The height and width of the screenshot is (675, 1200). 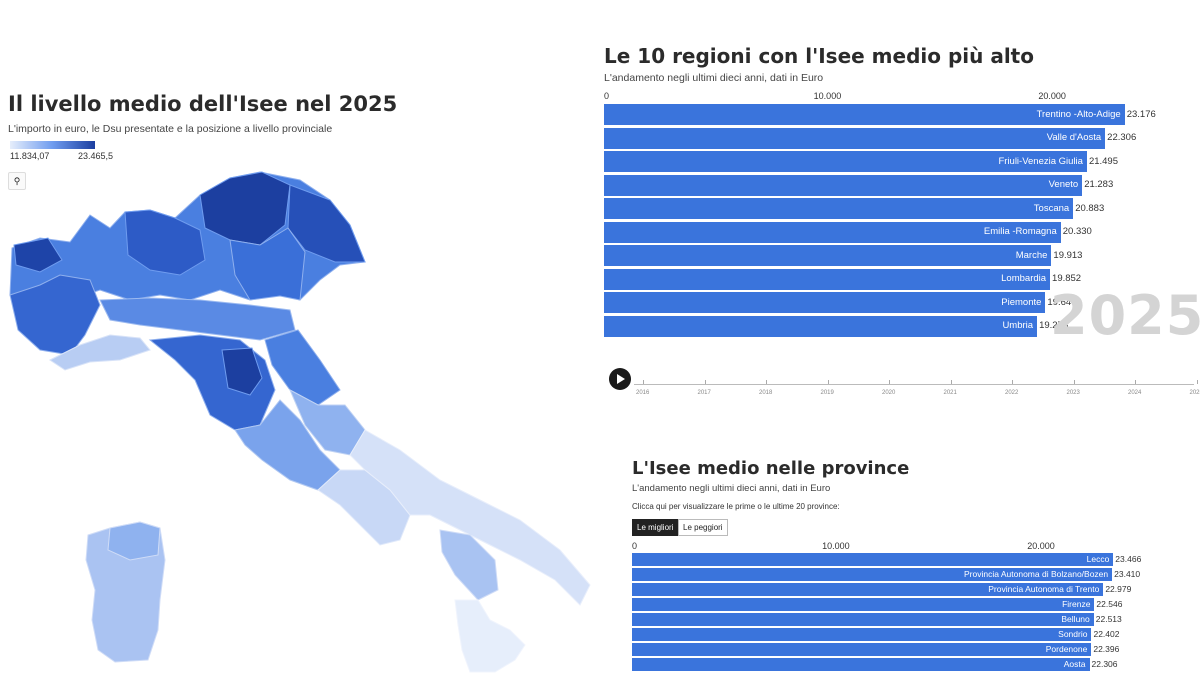 I want to click on bar-value-label: 22.979, so click(x=1118, y=588).